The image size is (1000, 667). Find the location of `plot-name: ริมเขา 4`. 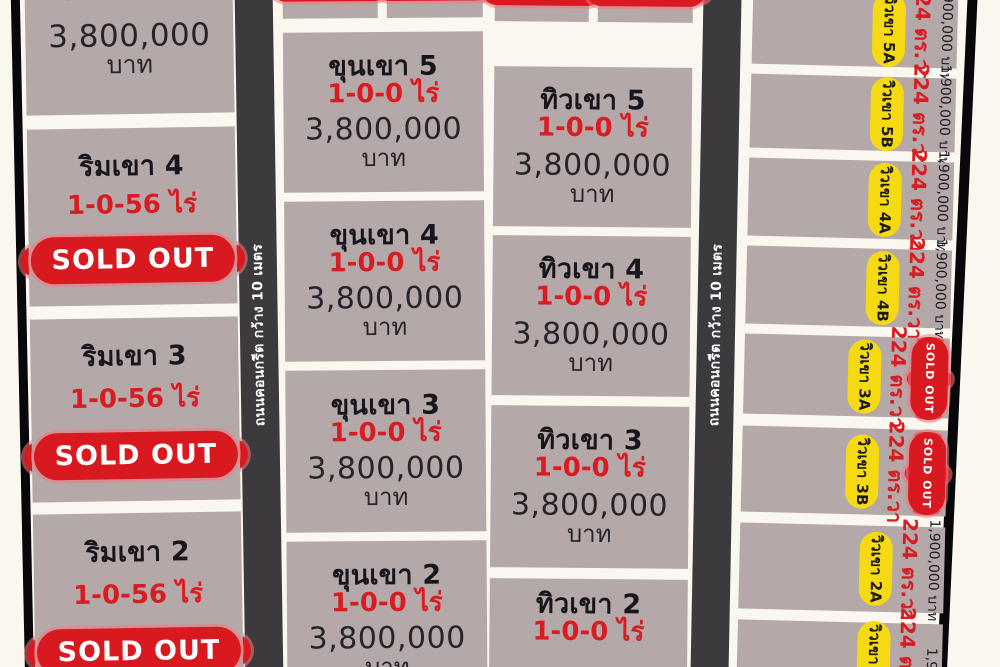

plot-name: ริมเขา 4 is located at coordinates (131, 166).